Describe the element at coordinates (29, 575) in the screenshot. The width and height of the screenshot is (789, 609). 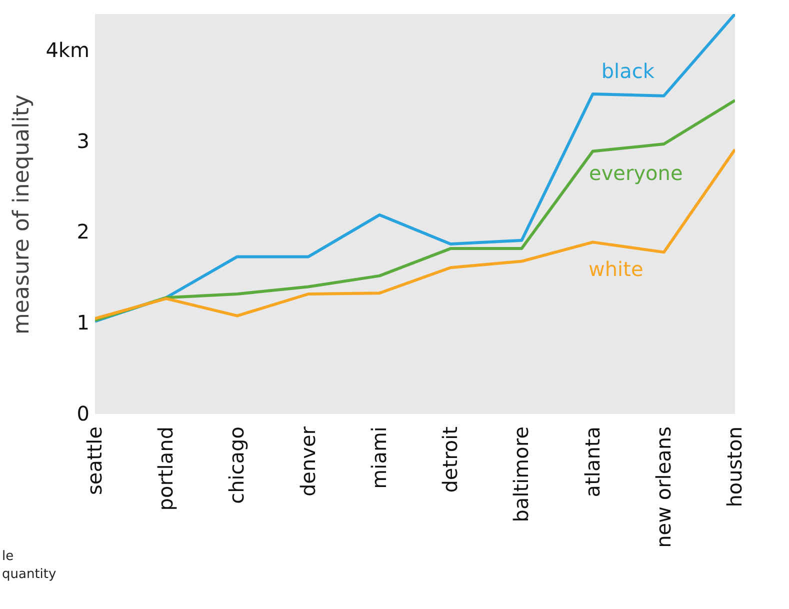
I see `text: quantity` at that location.